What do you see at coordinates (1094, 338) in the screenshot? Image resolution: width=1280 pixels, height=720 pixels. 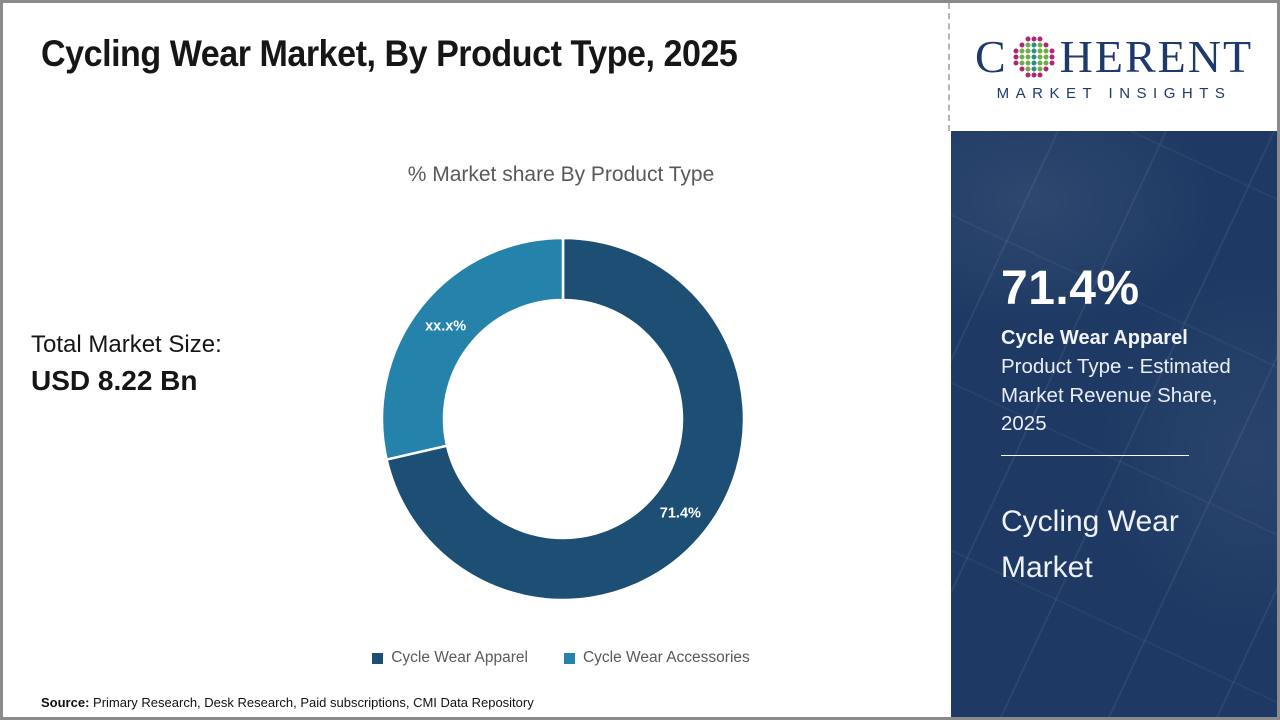 I see `sidebar-stat-title: Cycle Wear Apparel` at bounding box center [1094, 338].